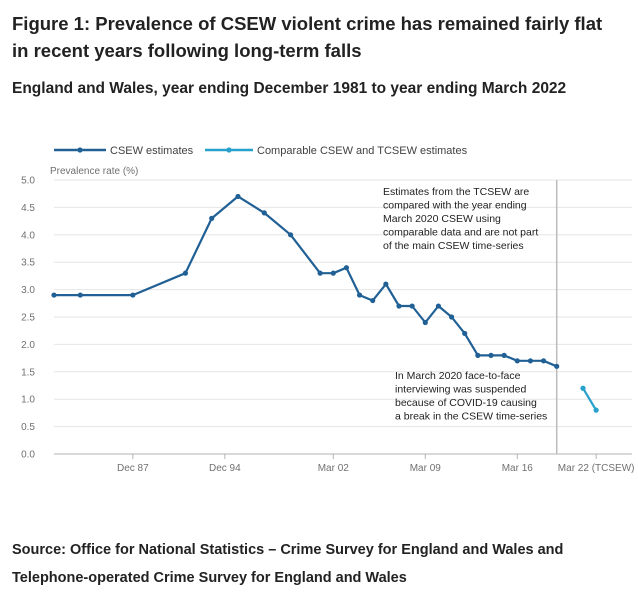 The height and width of the screenshot is (600, 638). I want to click on annotation-line: of the main CSEW time-series, so click(453, 246).